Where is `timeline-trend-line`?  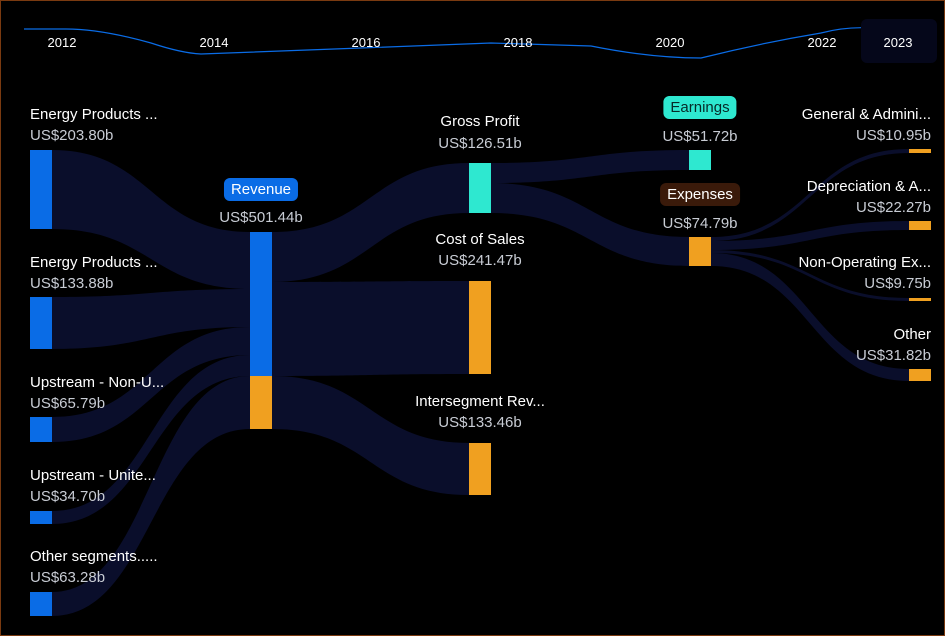
timeline-trend-line is located at coordinates (480, 43).